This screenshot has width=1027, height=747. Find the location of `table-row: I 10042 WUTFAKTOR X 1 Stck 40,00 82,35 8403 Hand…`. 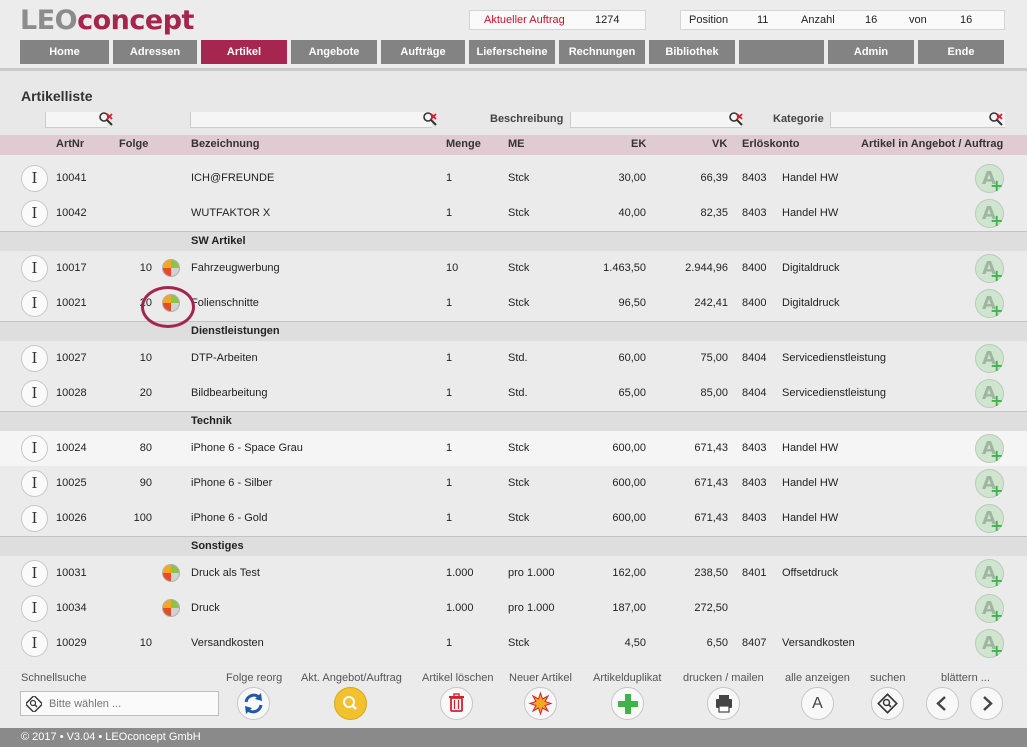

table-row: I 10042 WUTFAKTOR X 1 Stck 40,00 82,35 8403 Hand… is located at coordinates (513, 213).